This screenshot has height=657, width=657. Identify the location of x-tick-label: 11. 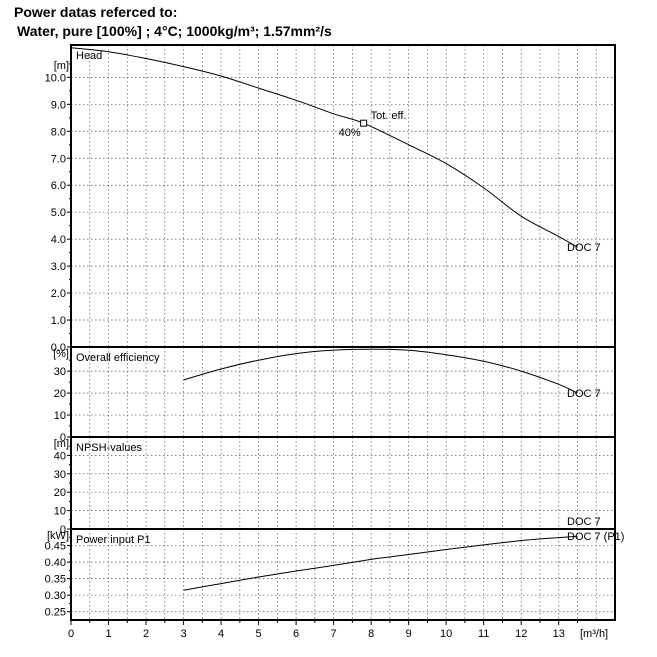
(483, 634).